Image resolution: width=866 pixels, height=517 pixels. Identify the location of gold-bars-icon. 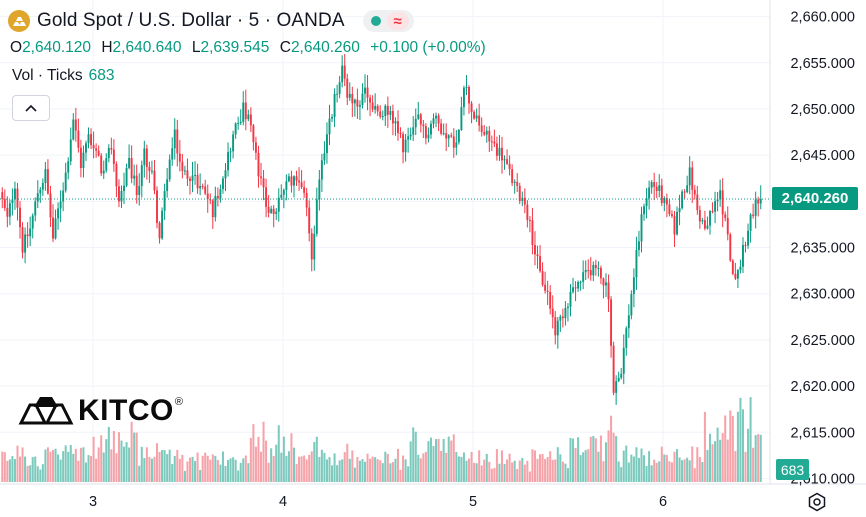
(19, 21).